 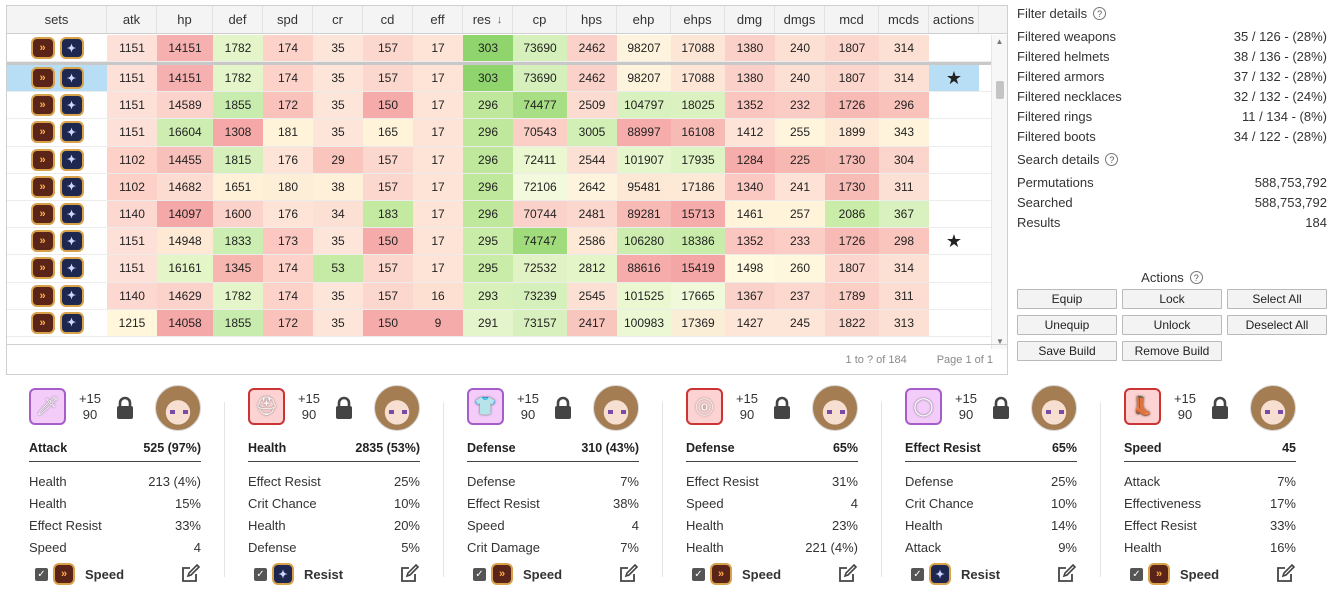 I want to click on column-header-ehps: ehps, so click(x=698, y=19).